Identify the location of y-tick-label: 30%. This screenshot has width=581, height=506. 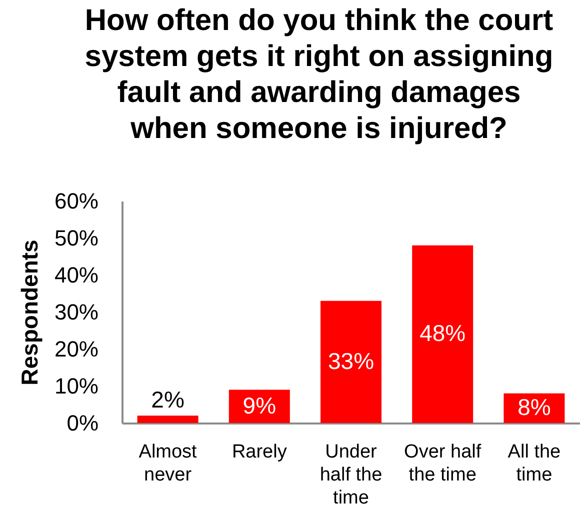
(76, 312).